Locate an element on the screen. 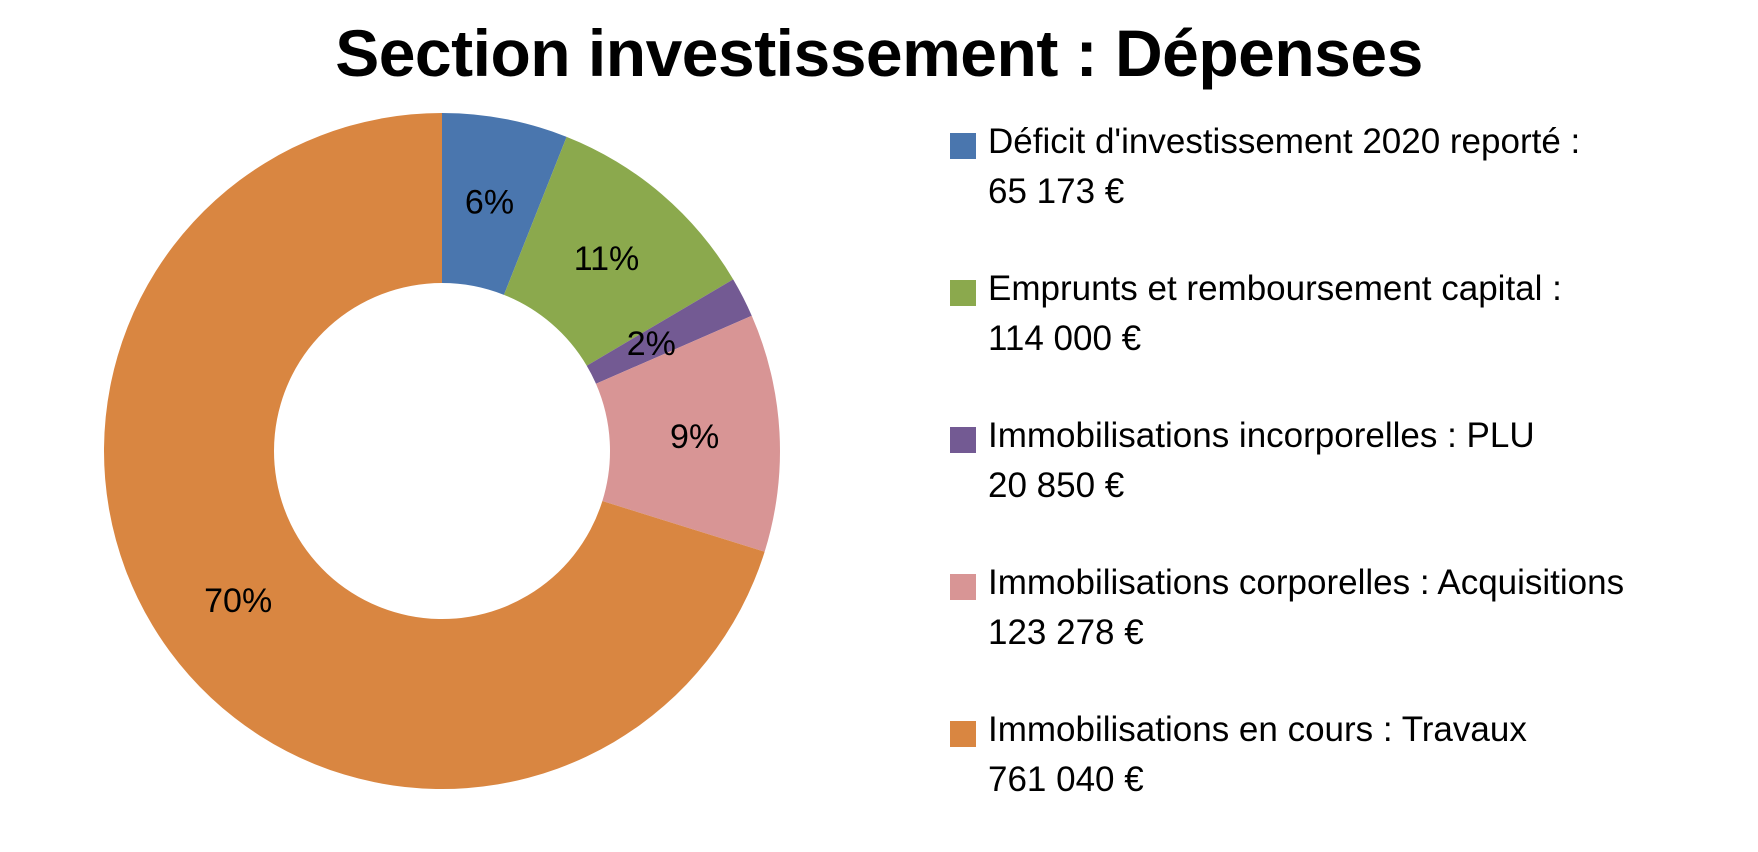 The image size is (1758, 852). legend-amount: 114 000 € is located at coordinates (1065, 338).